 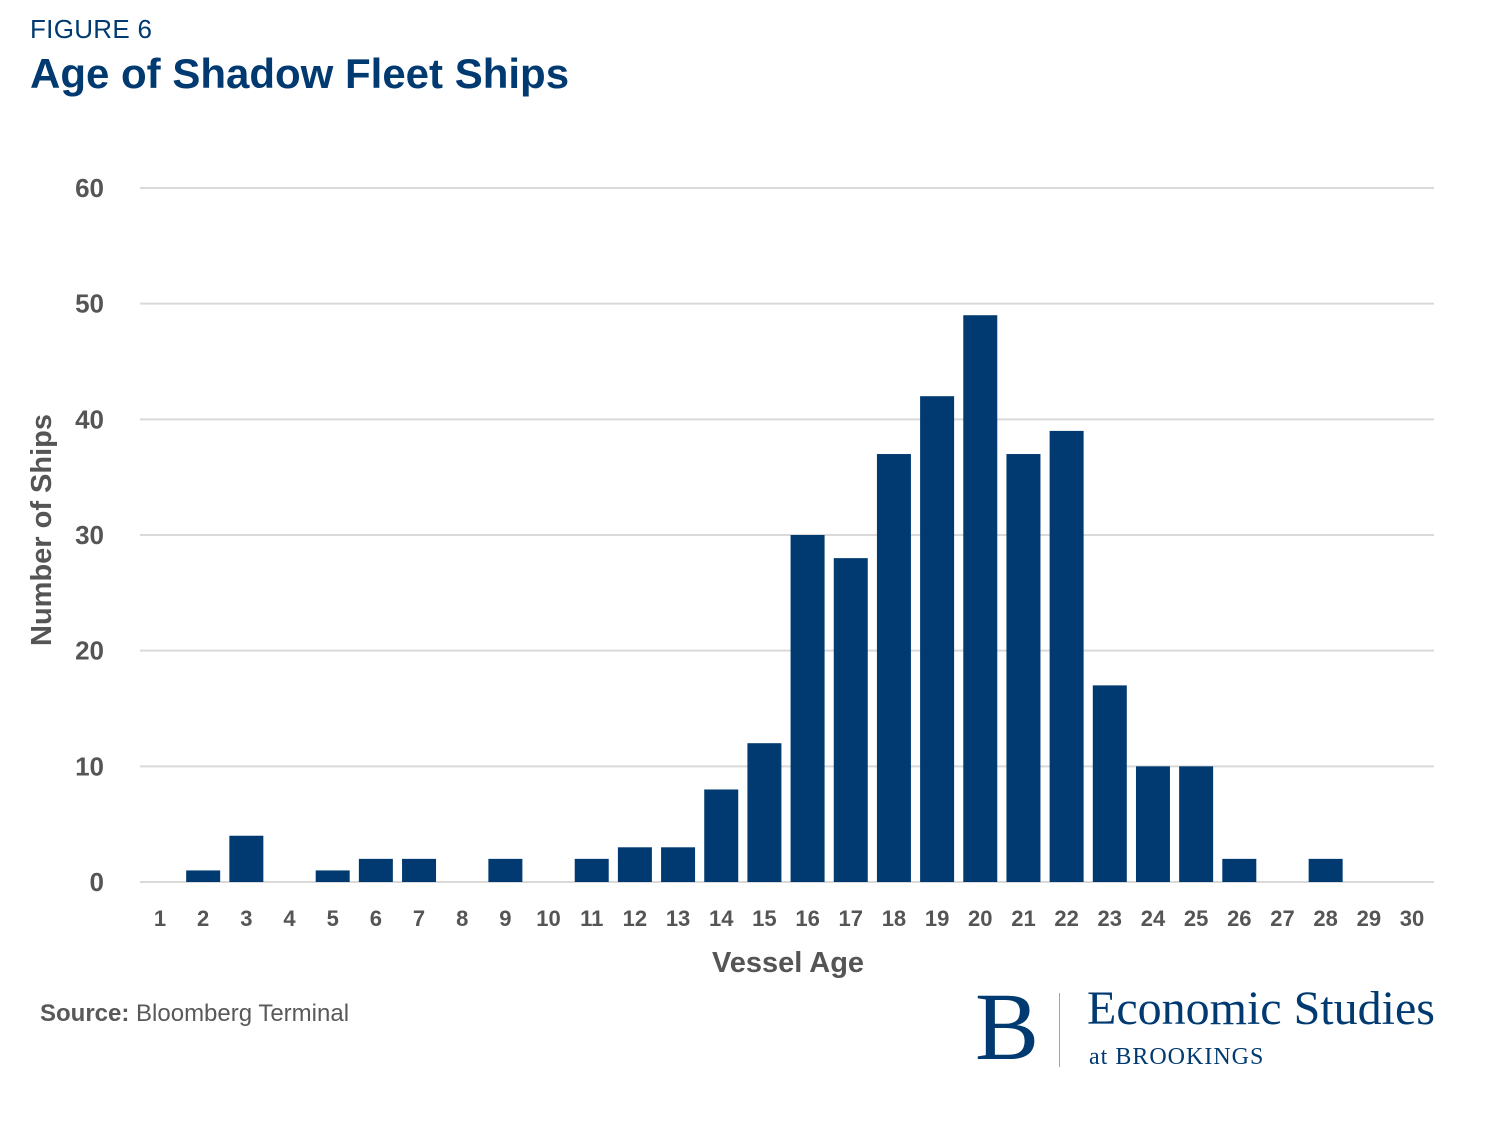 I want to click on brookings-logo: B Economic Studies at BROOKINGS, so click(x=1225, y=1027).